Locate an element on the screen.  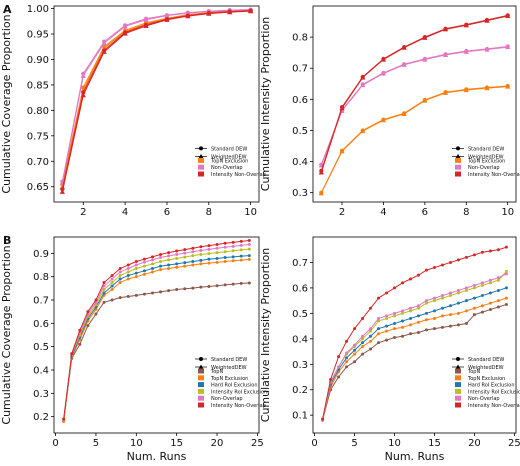
y-tick-label: 0.4 is located at coordinates (300, 162).